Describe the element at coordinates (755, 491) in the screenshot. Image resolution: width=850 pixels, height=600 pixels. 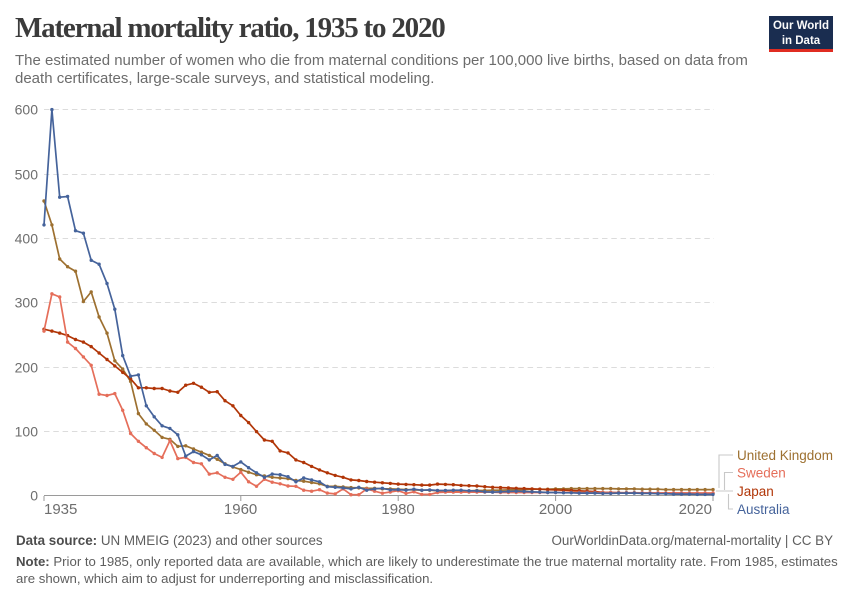
I see `svg-text: Japan` at that location.